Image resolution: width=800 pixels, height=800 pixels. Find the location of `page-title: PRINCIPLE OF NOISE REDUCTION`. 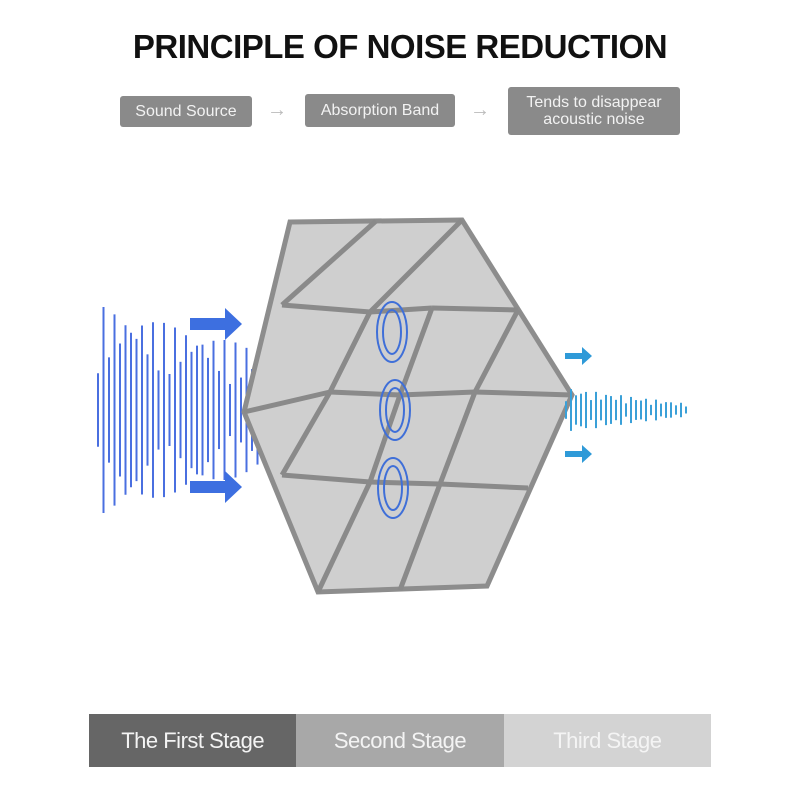

page-title: PRINCIPLE OF NOISE REDUCTION is located at coordinates (400, 46).